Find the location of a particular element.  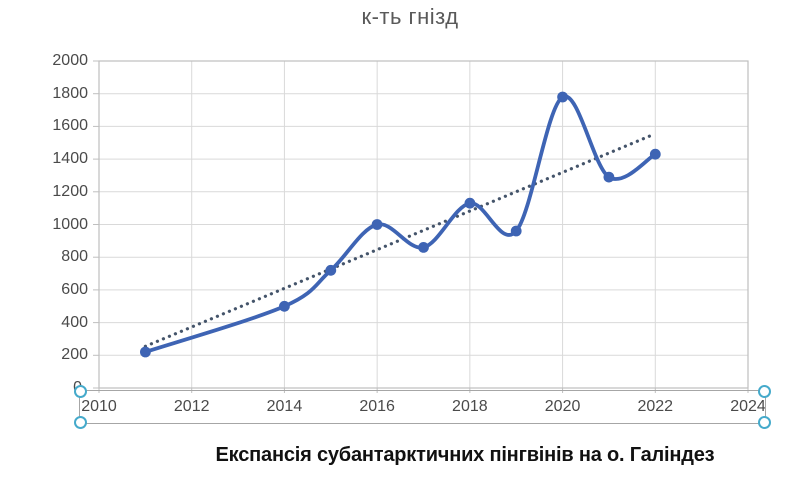

x-tick-label: 2016 is located at coordinates (377, 406).